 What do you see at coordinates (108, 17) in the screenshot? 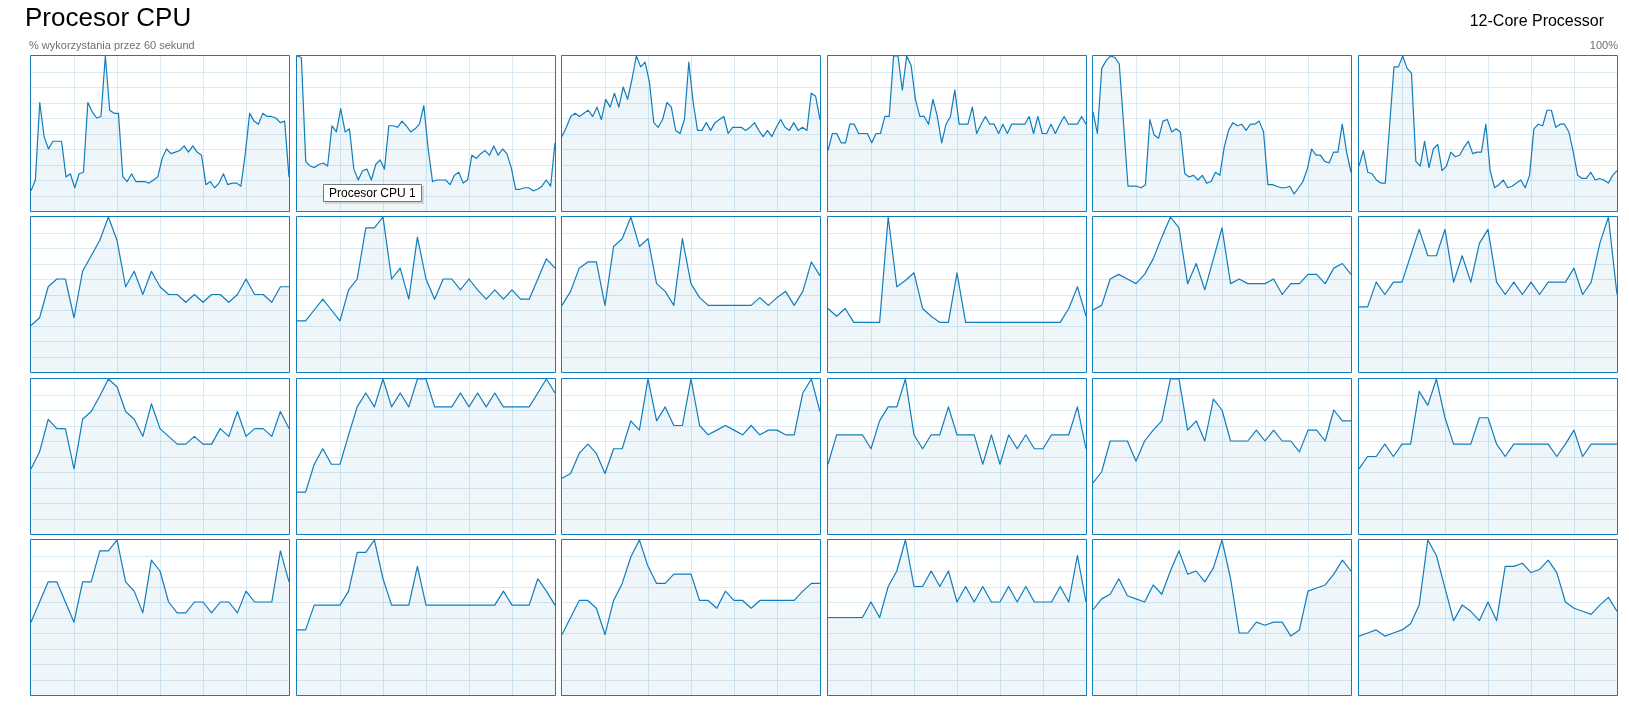
I see `chart-title: Procesor CPU` at bounding box center [108, 17].